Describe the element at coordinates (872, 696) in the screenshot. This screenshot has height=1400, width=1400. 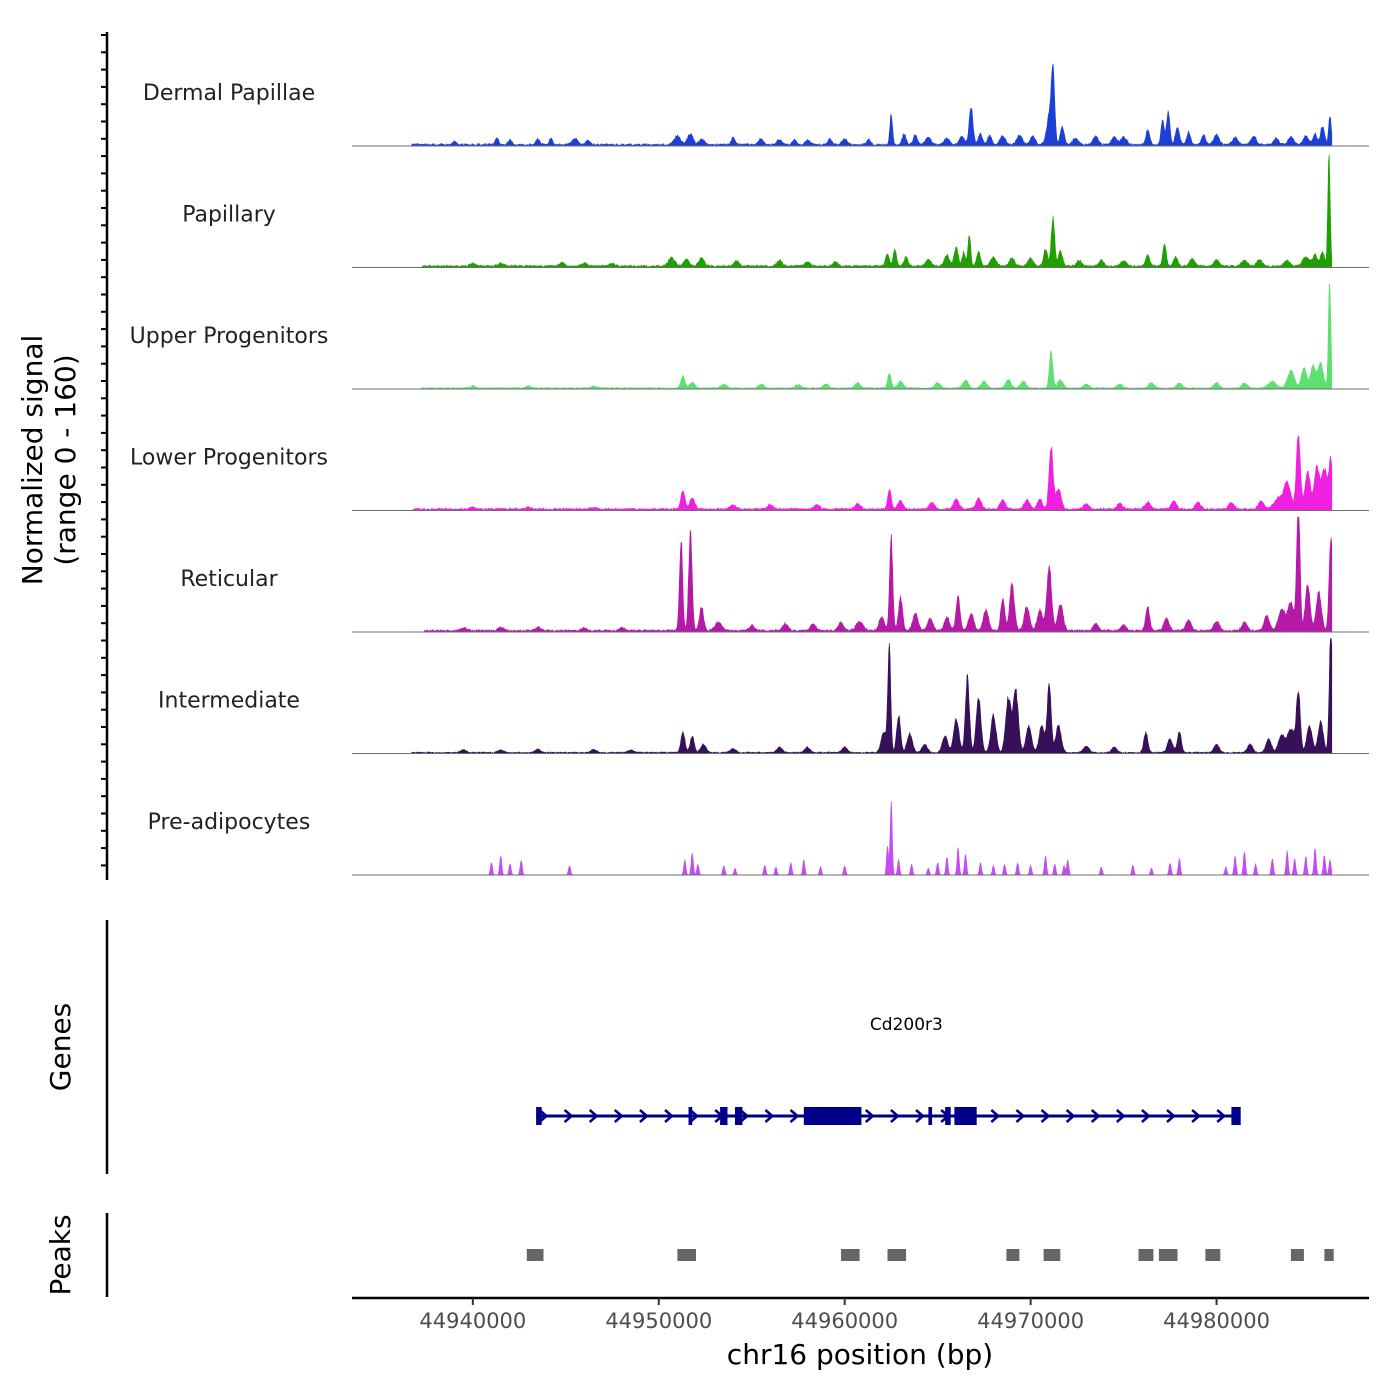
I see `coverage-area-intermediate` at that location.